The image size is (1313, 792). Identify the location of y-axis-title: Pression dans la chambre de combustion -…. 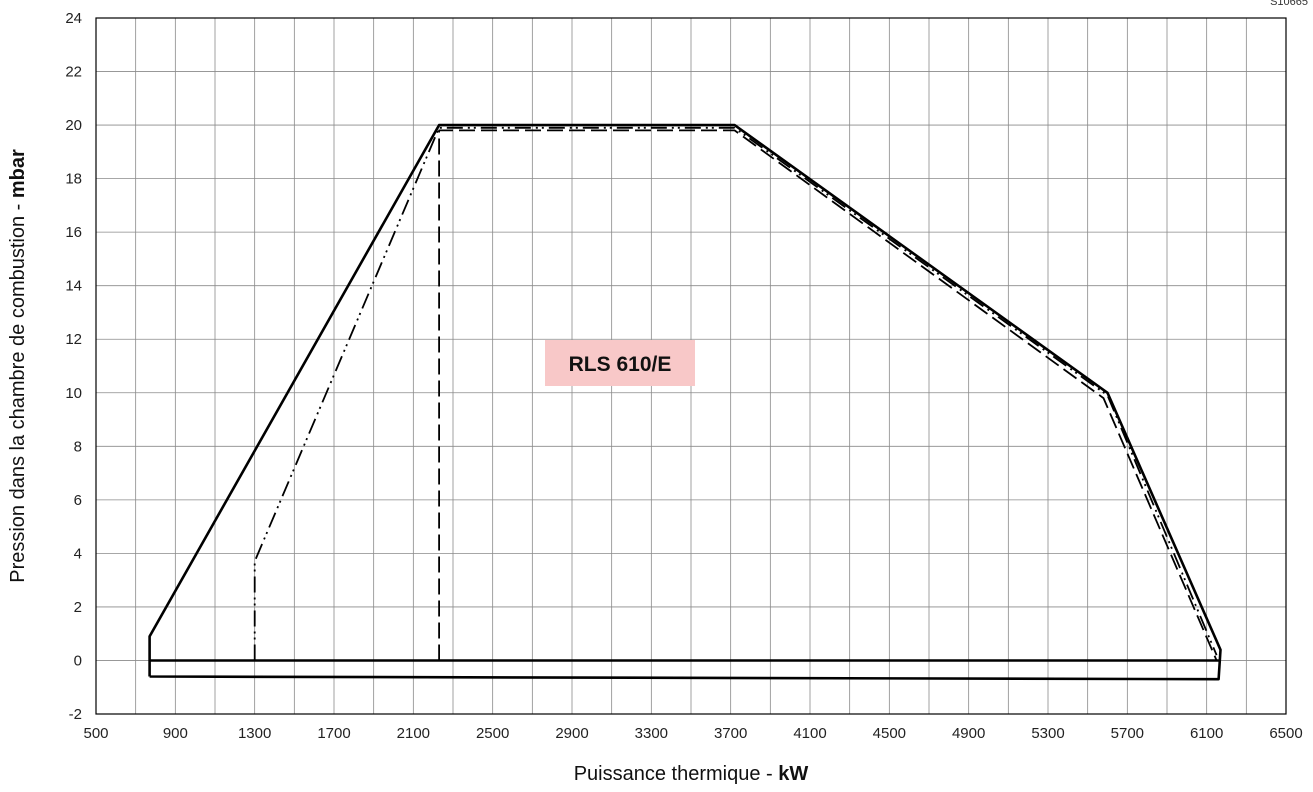
(18, 366).